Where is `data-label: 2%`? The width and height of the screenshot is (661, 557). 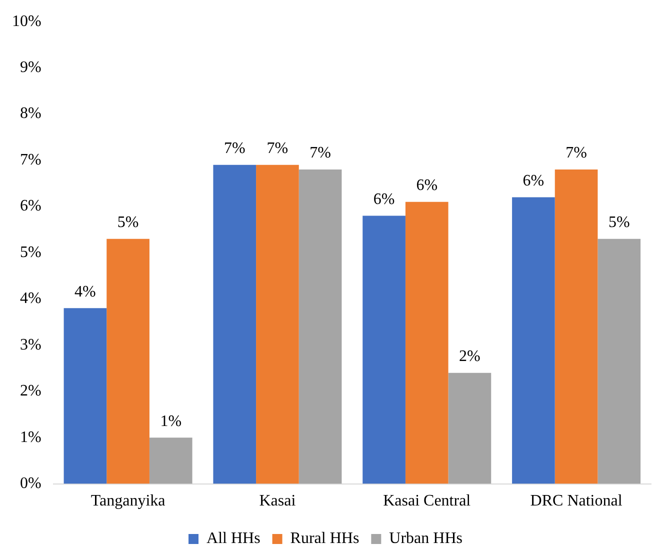
data-label: 2% is located at coordinates (469, 357).